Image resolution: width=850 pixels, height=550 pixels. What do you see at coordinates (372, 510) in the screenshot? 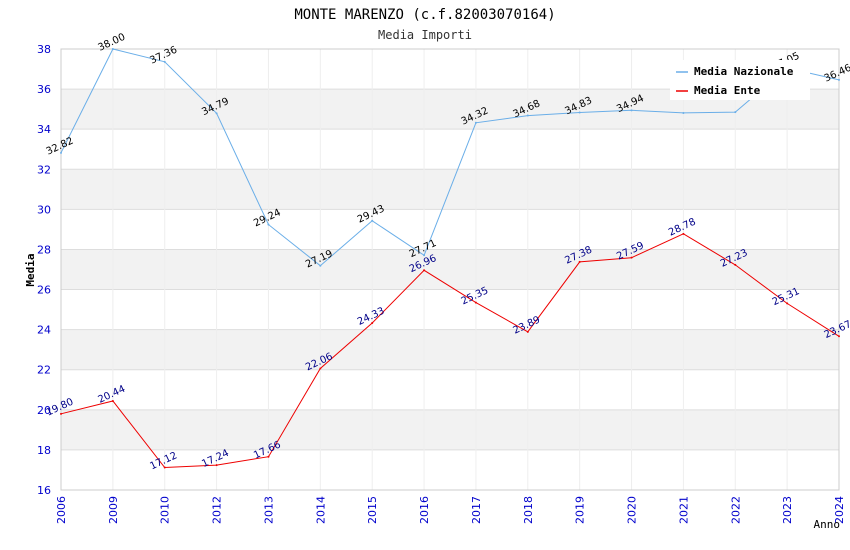
I see `x-tick-label: 2015` at bounding box center [372, 510].